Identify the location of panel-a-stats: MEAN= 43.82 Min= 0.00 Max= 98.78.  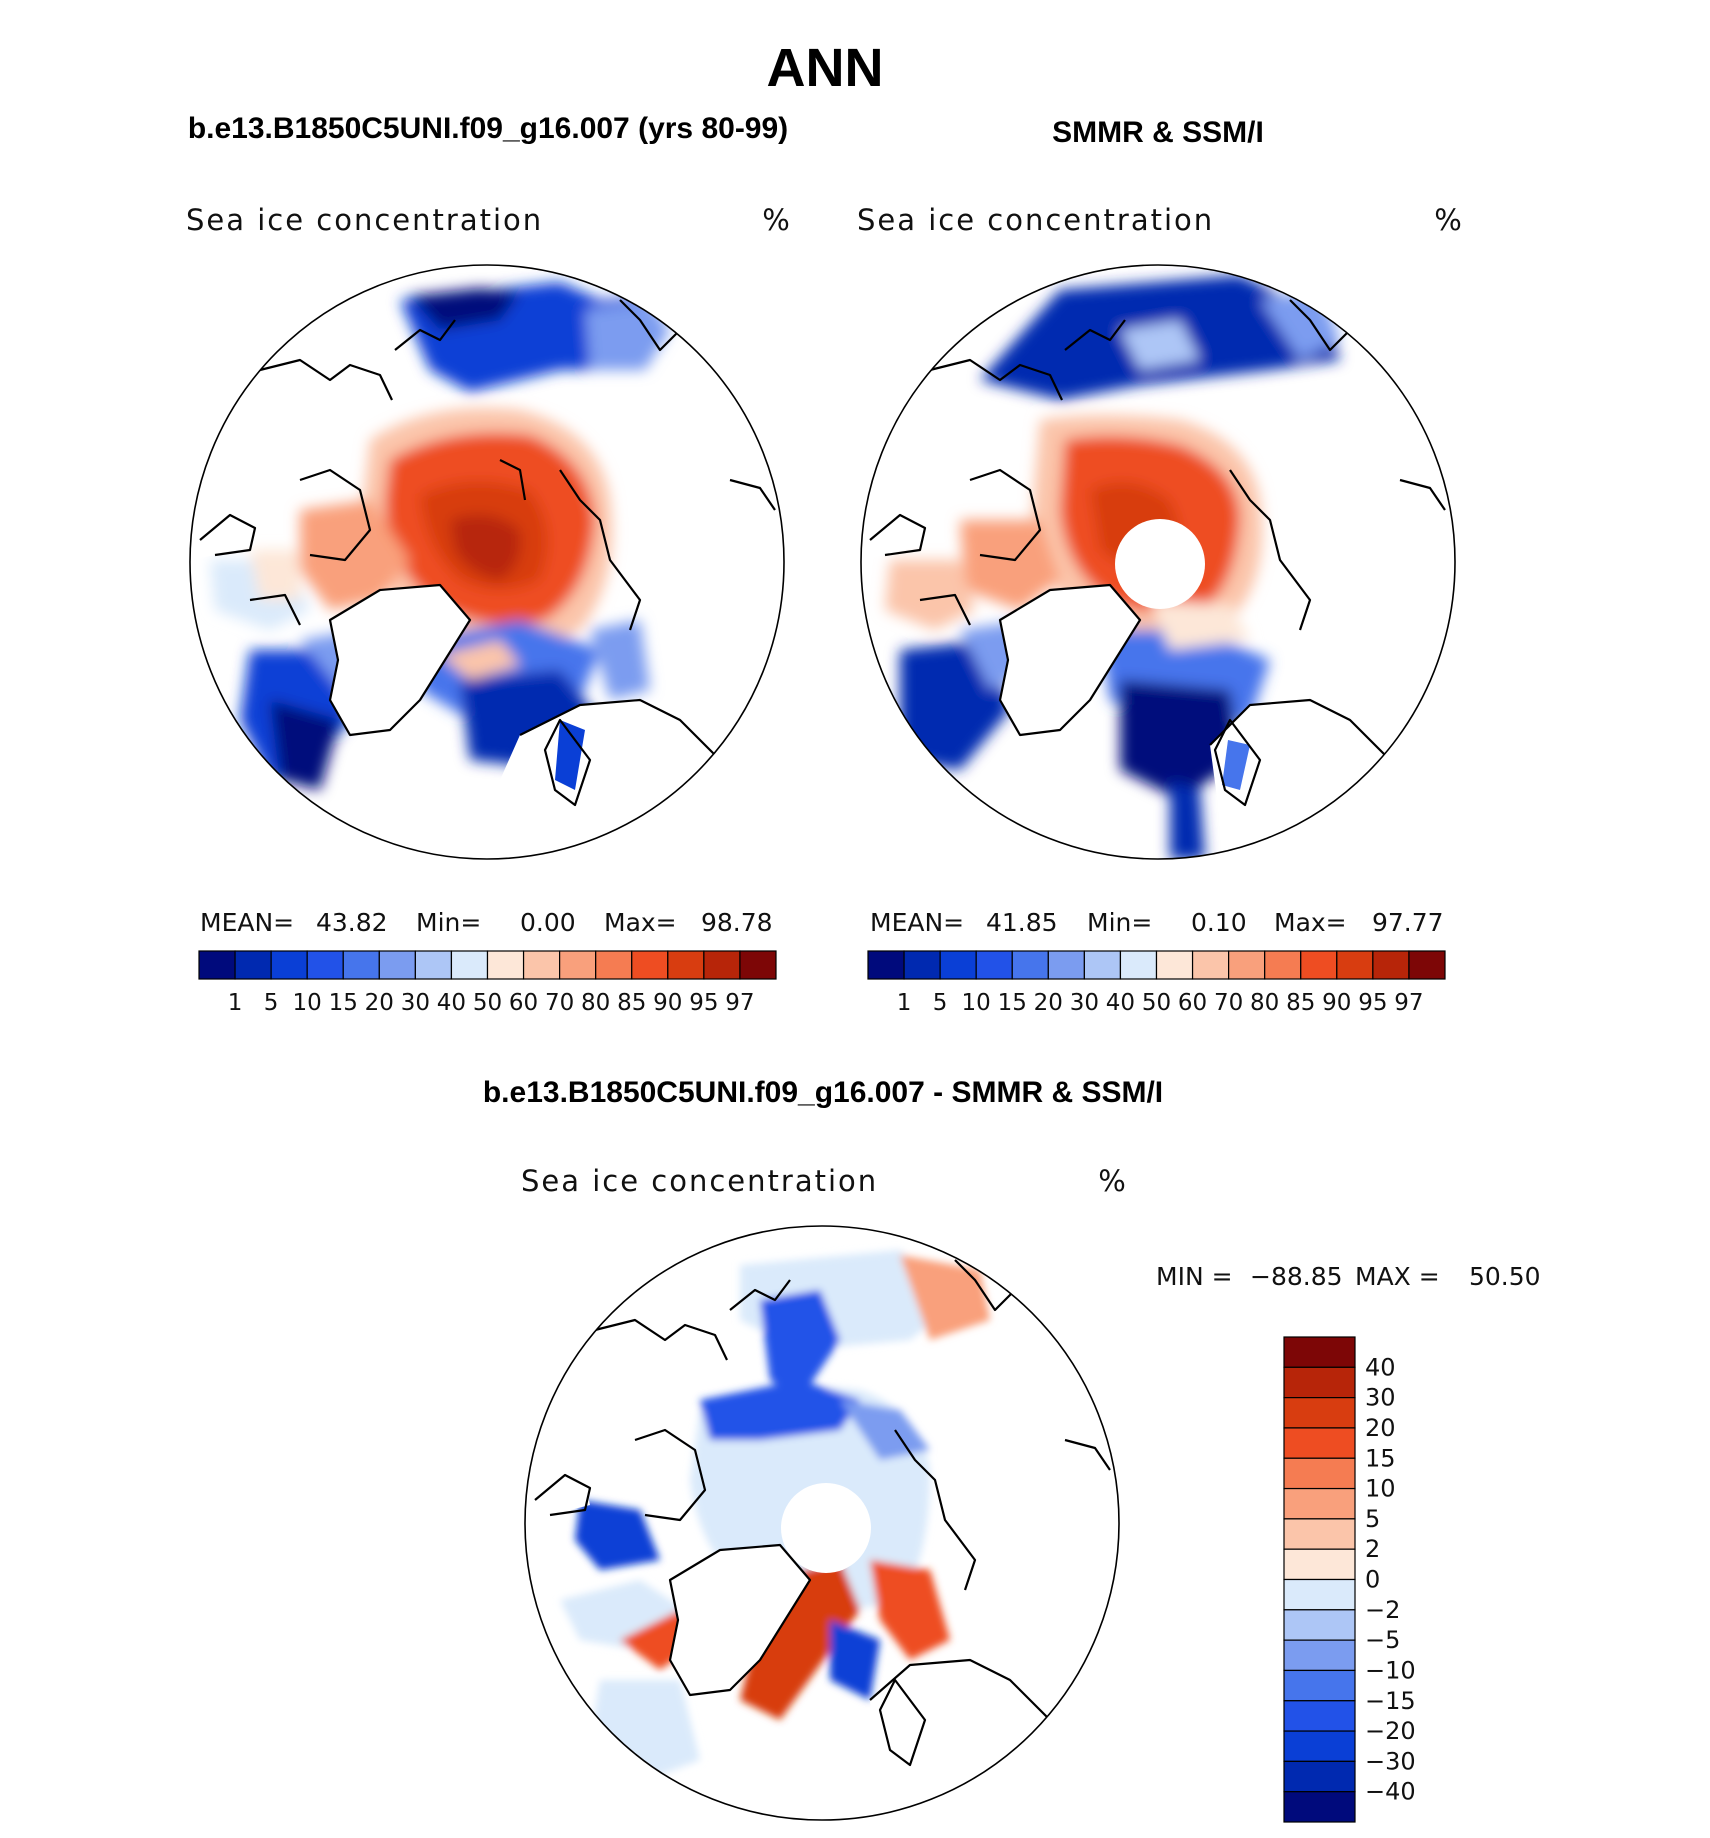
(486, 922).